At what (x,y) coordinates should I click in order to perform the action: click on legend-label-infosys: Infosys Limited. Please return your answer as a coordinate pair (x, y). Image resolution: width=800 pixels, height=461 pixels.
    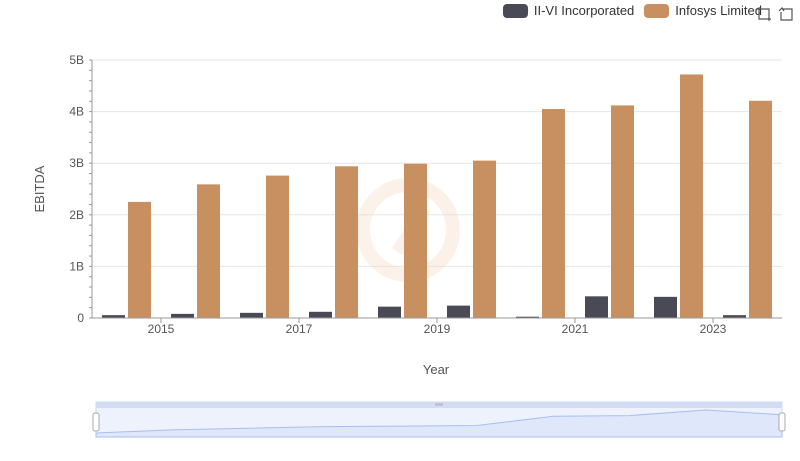
    Looking at the image, I should click on (718, 10).